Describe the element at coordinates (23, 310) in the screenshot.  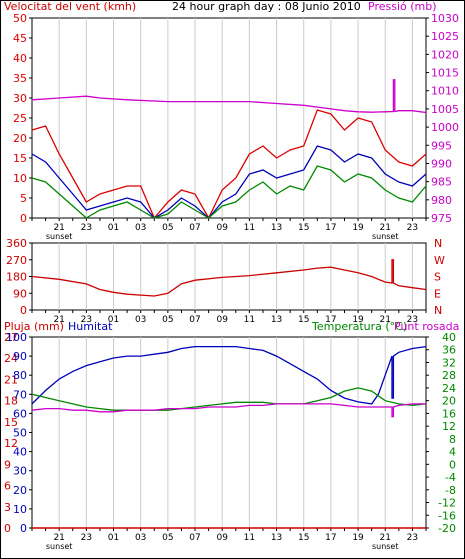
I see `y-tick-label: 0` at that location.